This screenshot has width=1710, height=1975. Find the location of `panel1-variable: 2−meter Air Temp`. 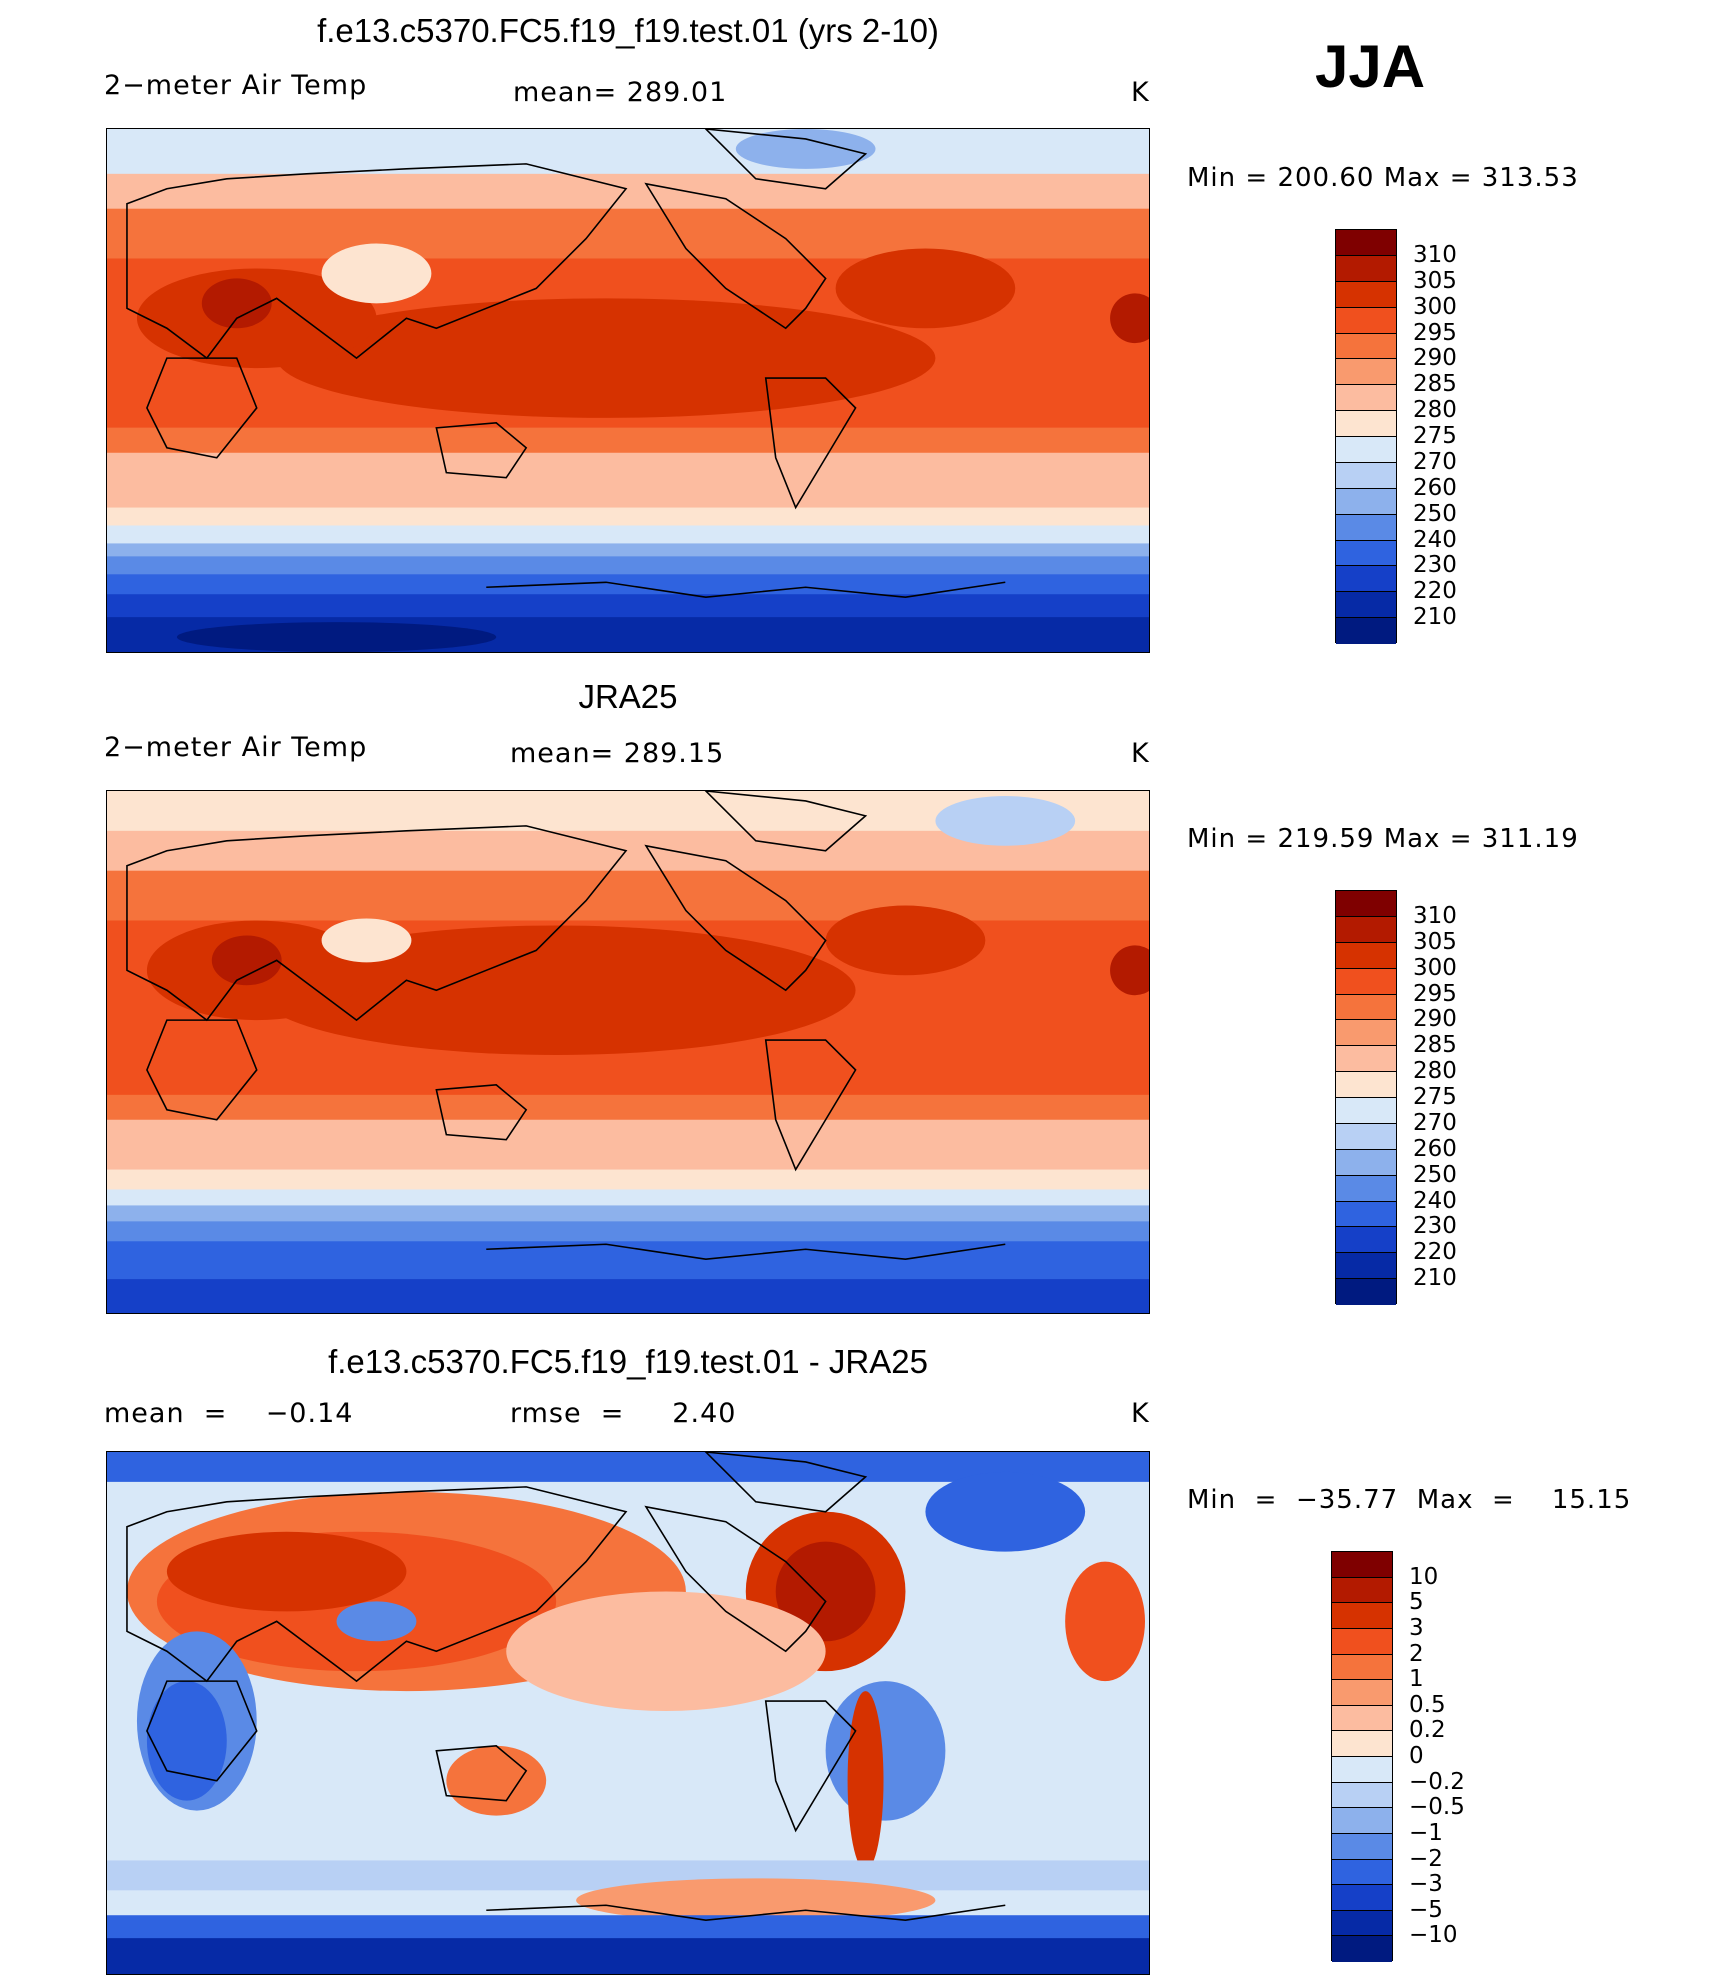

panel1-variable: 2−meter Air Temp is located at coordinates (236, 85).